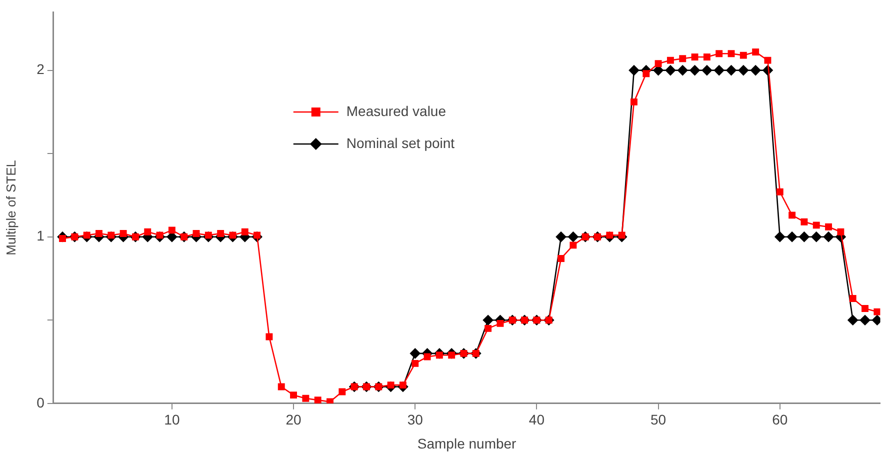  Describe the element at coordinates (40, 236) in the screenshot. I see `y-tick-label: 1` at that location.